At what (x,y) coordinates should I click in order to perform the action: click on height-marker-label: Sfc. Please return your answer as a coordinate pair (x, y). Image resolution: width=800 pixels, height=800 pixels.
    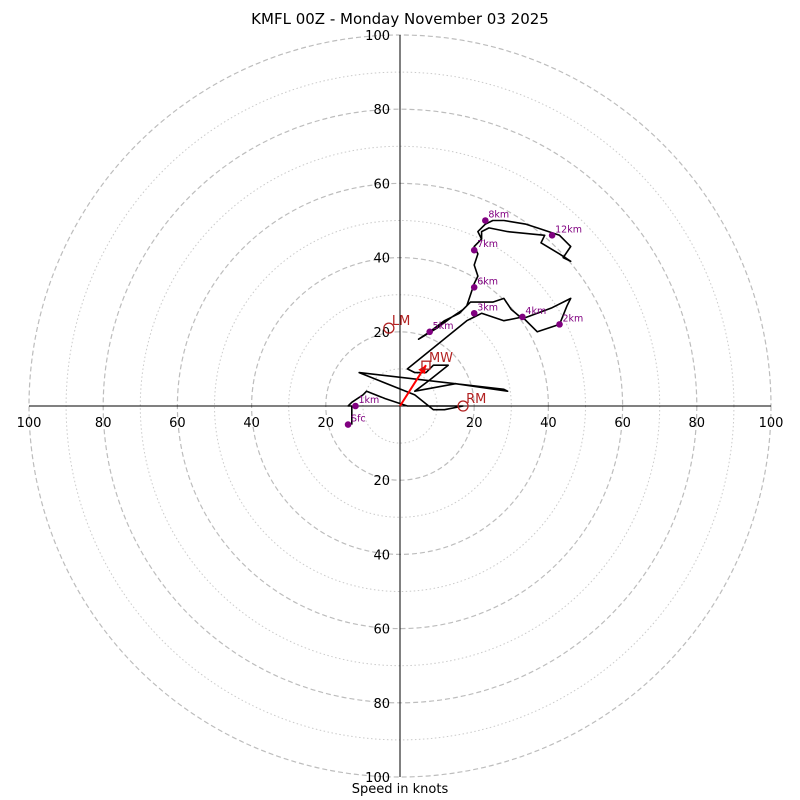
    Looking at the image, I should click on (358, 419).